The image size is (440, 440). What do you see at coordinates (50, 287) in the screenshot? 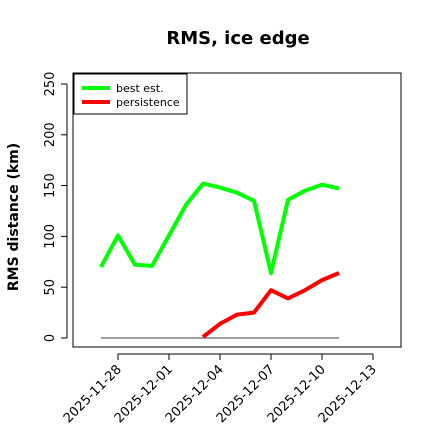
I see `y-tick-label: 50` at bounding box center [50, 287].